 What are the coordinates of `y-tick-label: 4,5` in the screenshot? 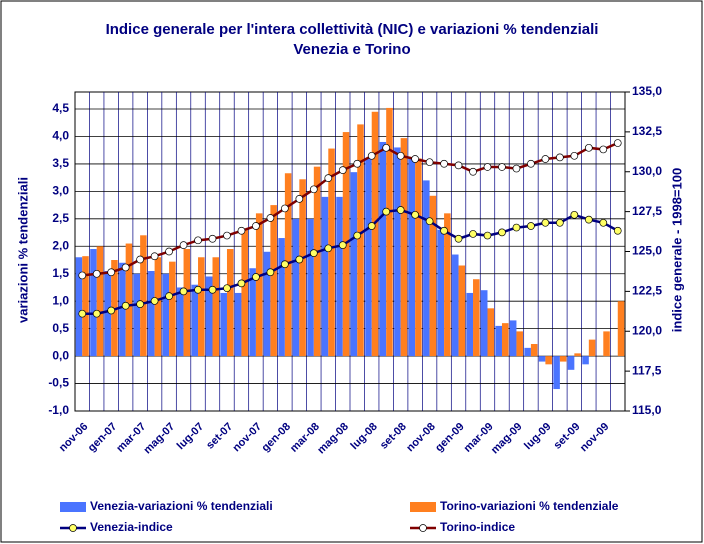 It's located at (60, 108).